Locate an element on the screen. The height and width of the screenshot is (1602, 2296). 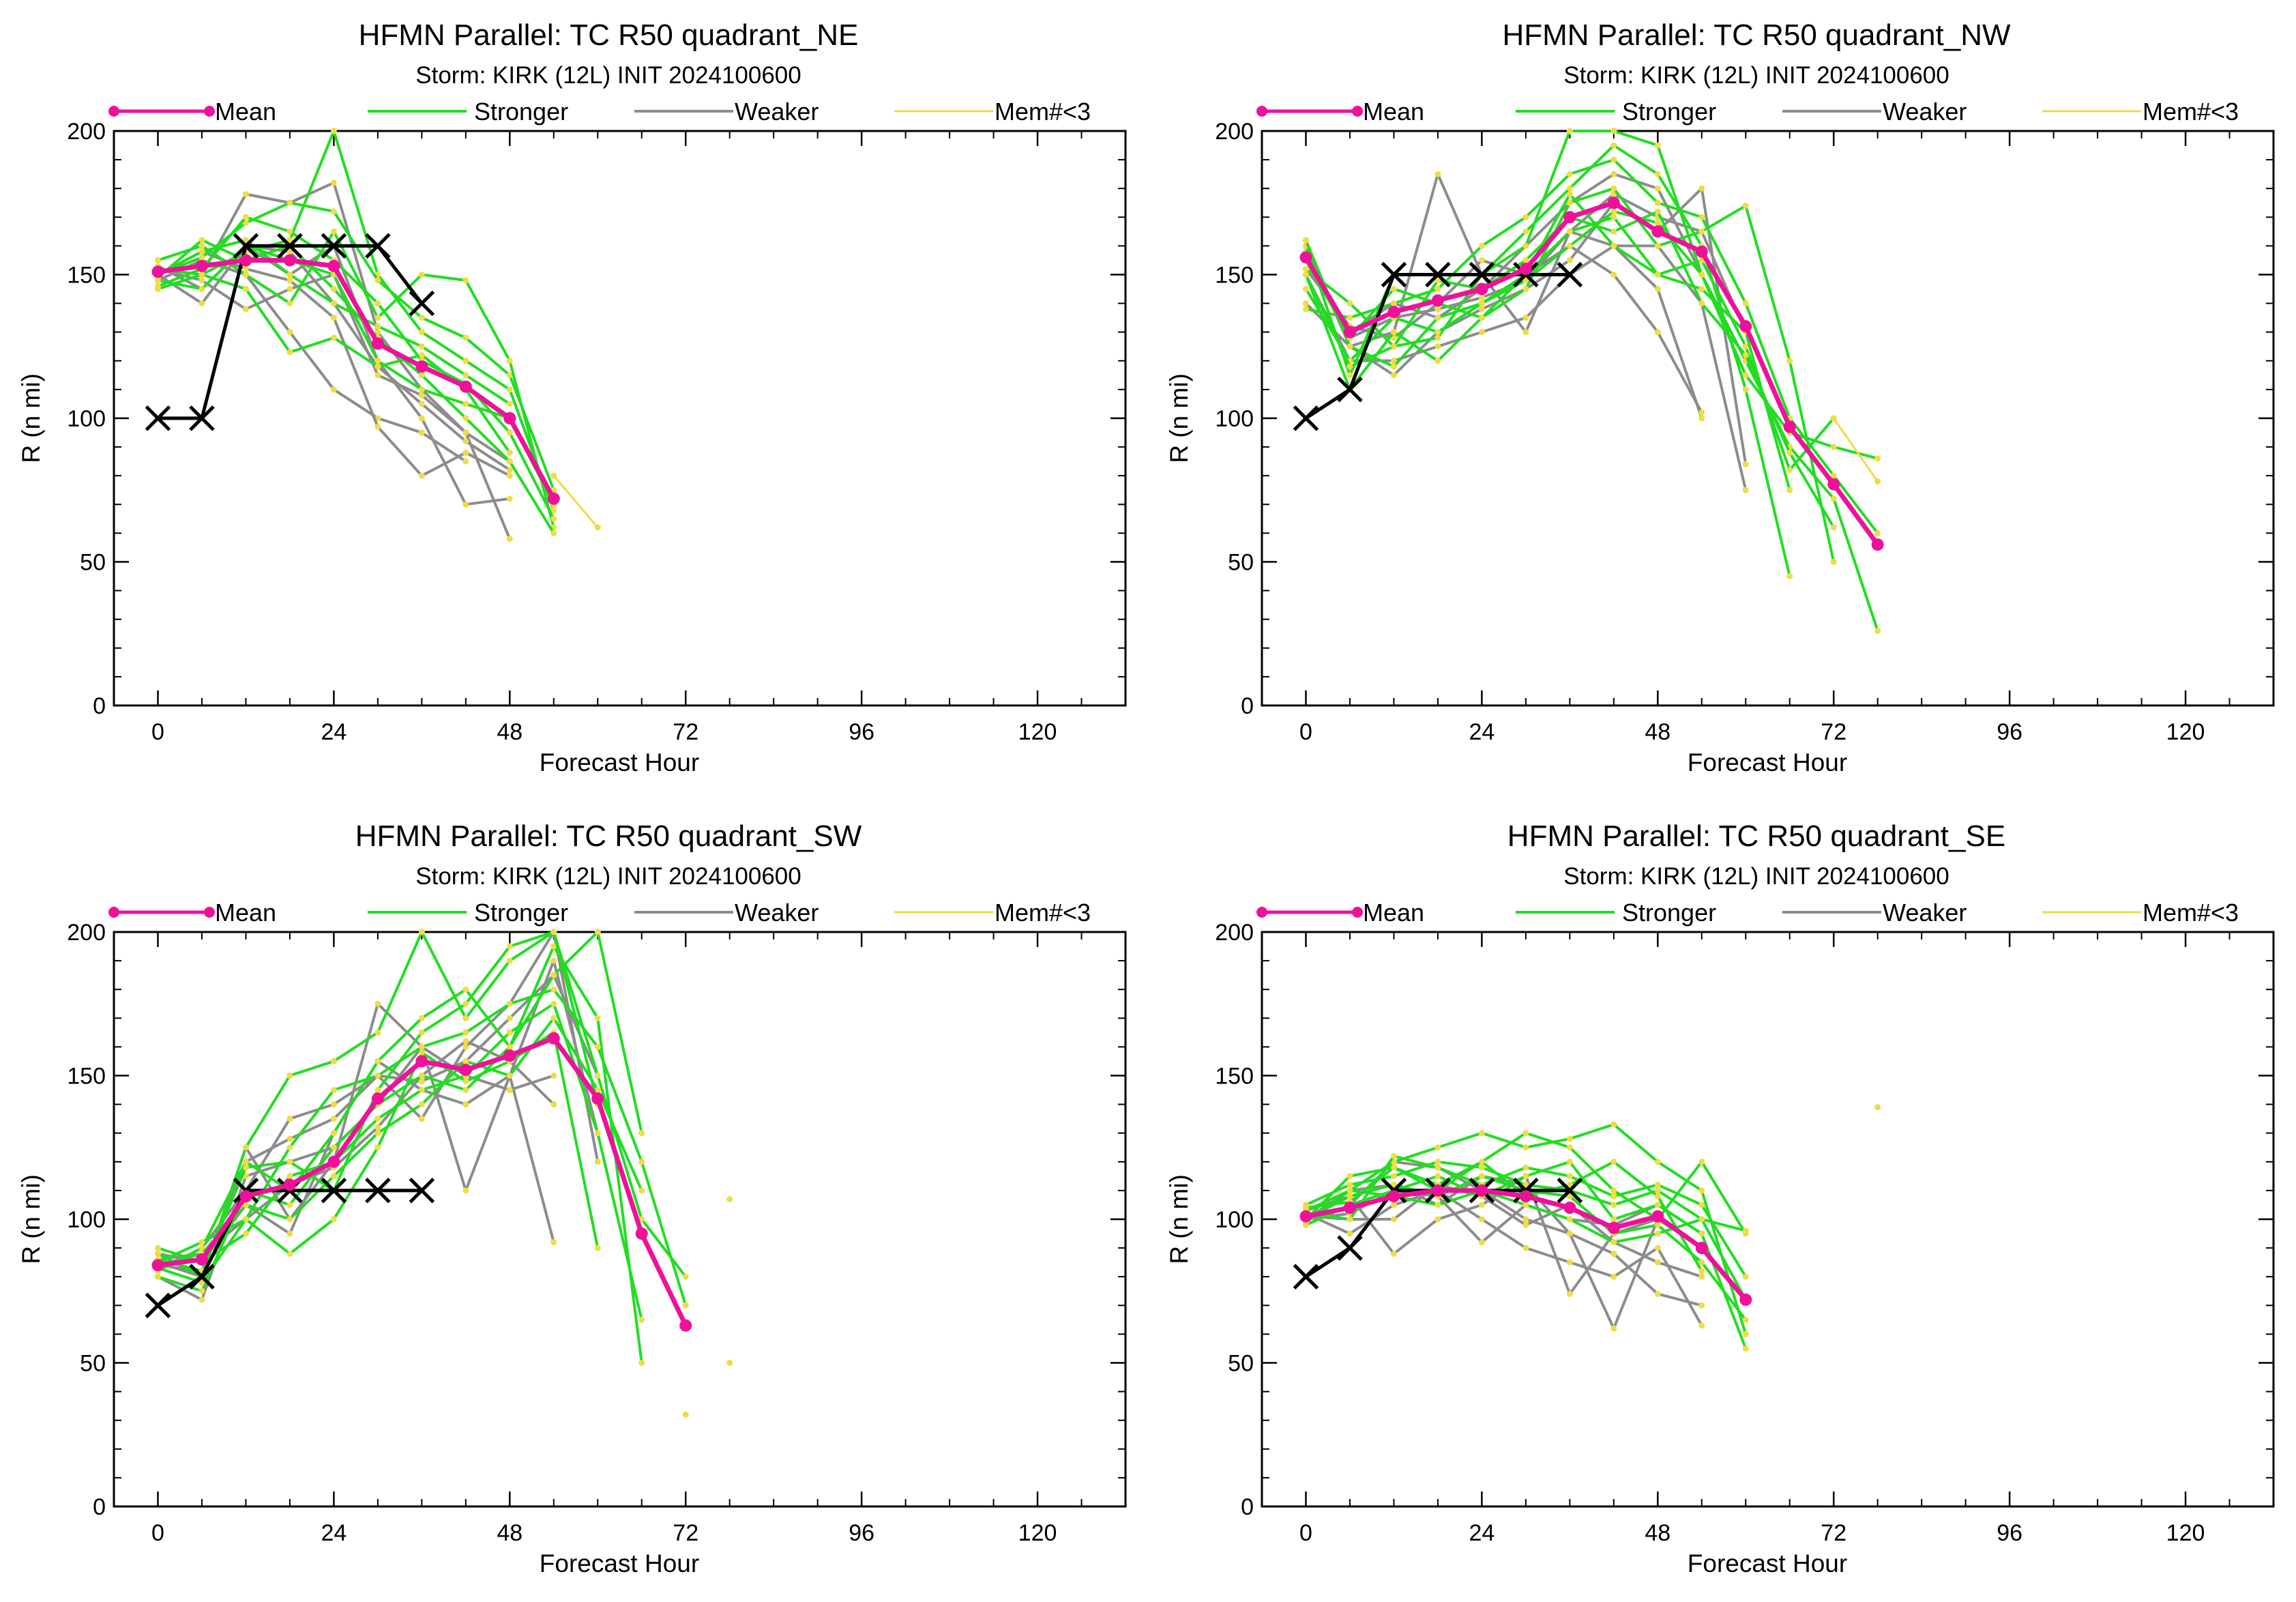
few-members-point is located at coordinates (1834, 418).